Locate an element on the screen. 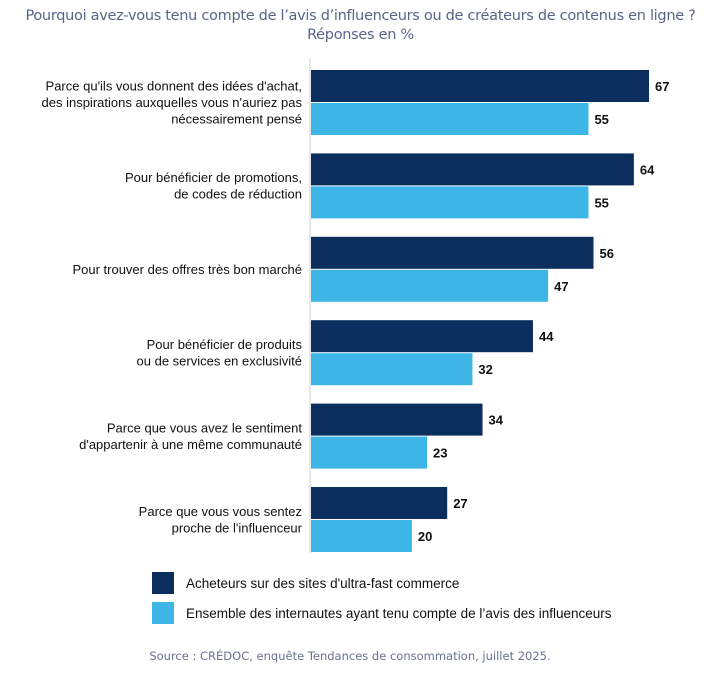 Image resolution: width=721 pixels, height=677 pixels. data-label: 34 is located at coordinates (496, 420).